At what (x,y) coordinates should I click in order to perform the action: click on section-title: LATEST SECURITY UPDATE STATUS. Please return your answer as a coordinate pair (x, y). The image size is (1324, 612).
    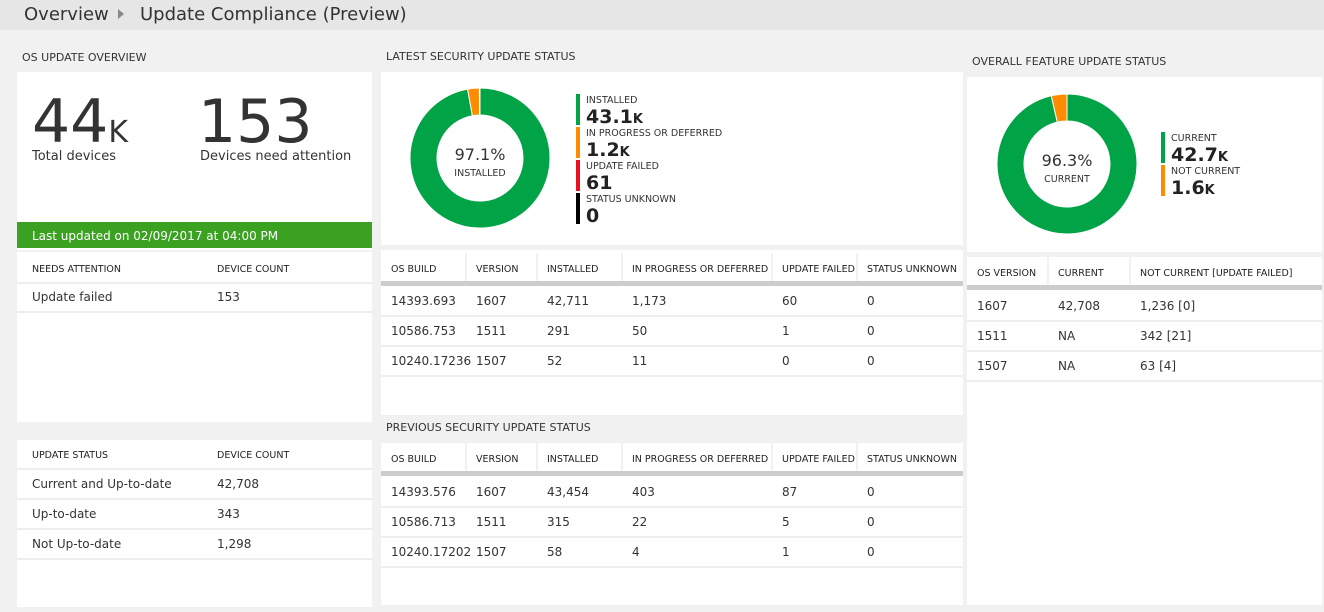
    Looking at the image, I should click on (480, 56).